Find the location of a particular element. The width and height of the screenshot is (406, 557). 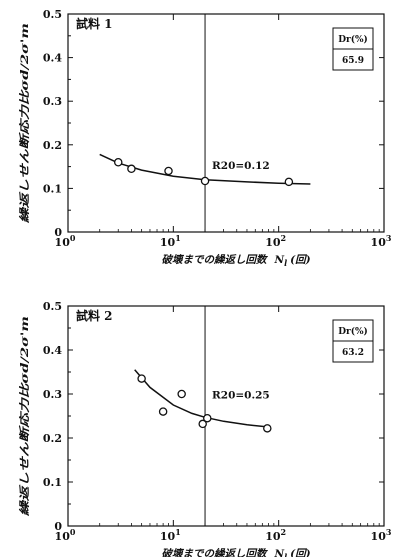

panel-title: 試料 2 is located at coordinates (94, 315).